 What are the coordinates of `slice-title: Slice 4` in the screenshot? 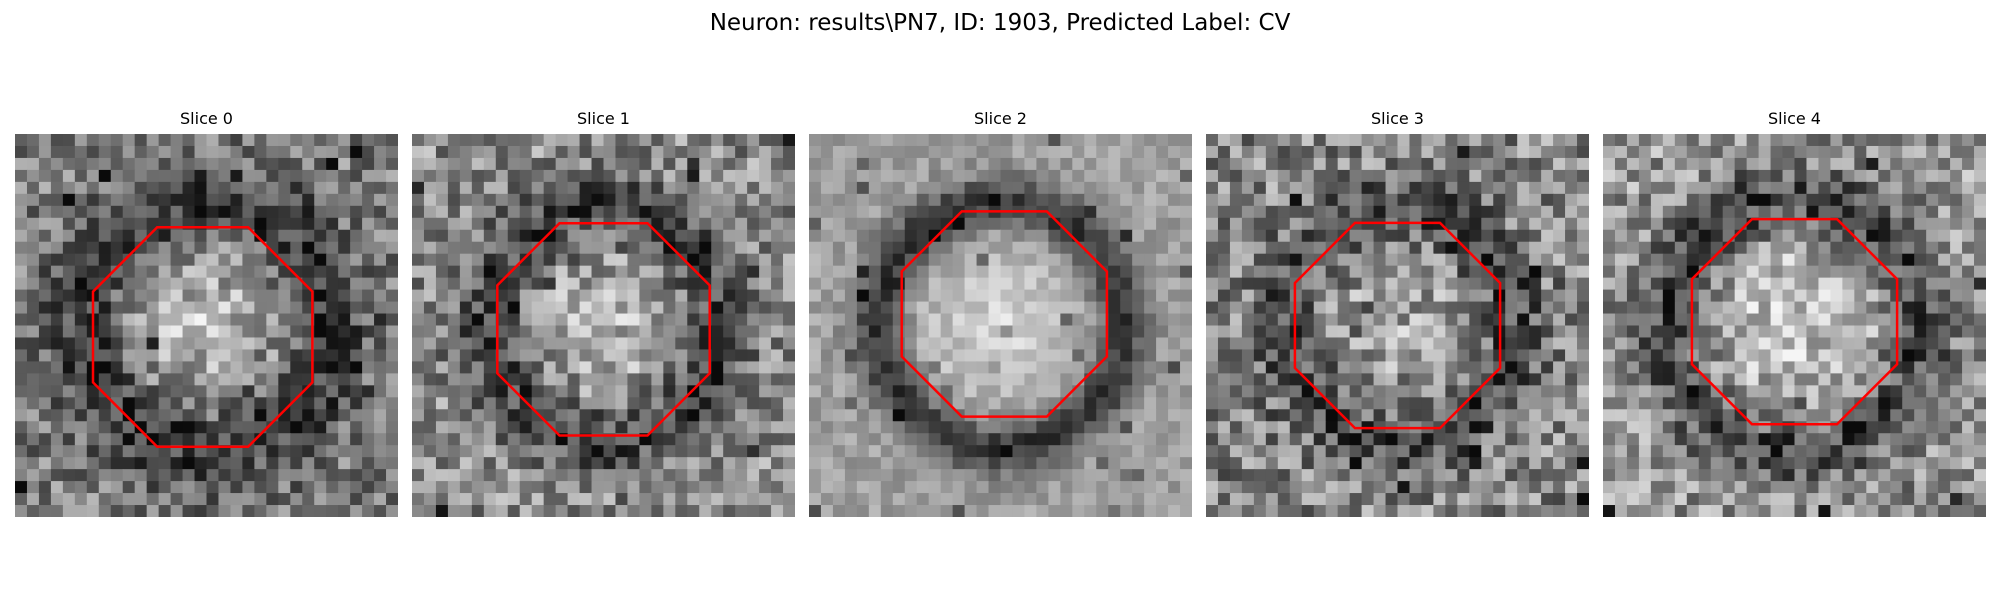 It's located at (1794, 118).